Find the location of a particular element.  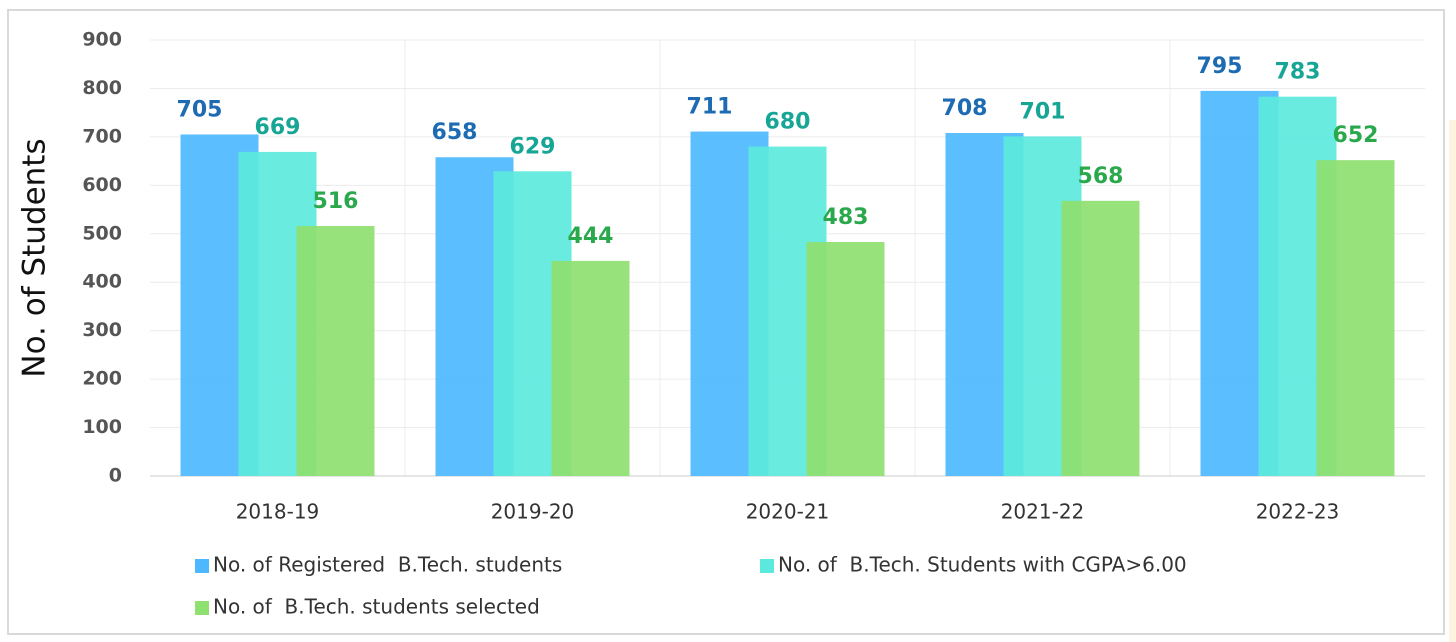

value-label: 516 is located at coordinates (336, 201).